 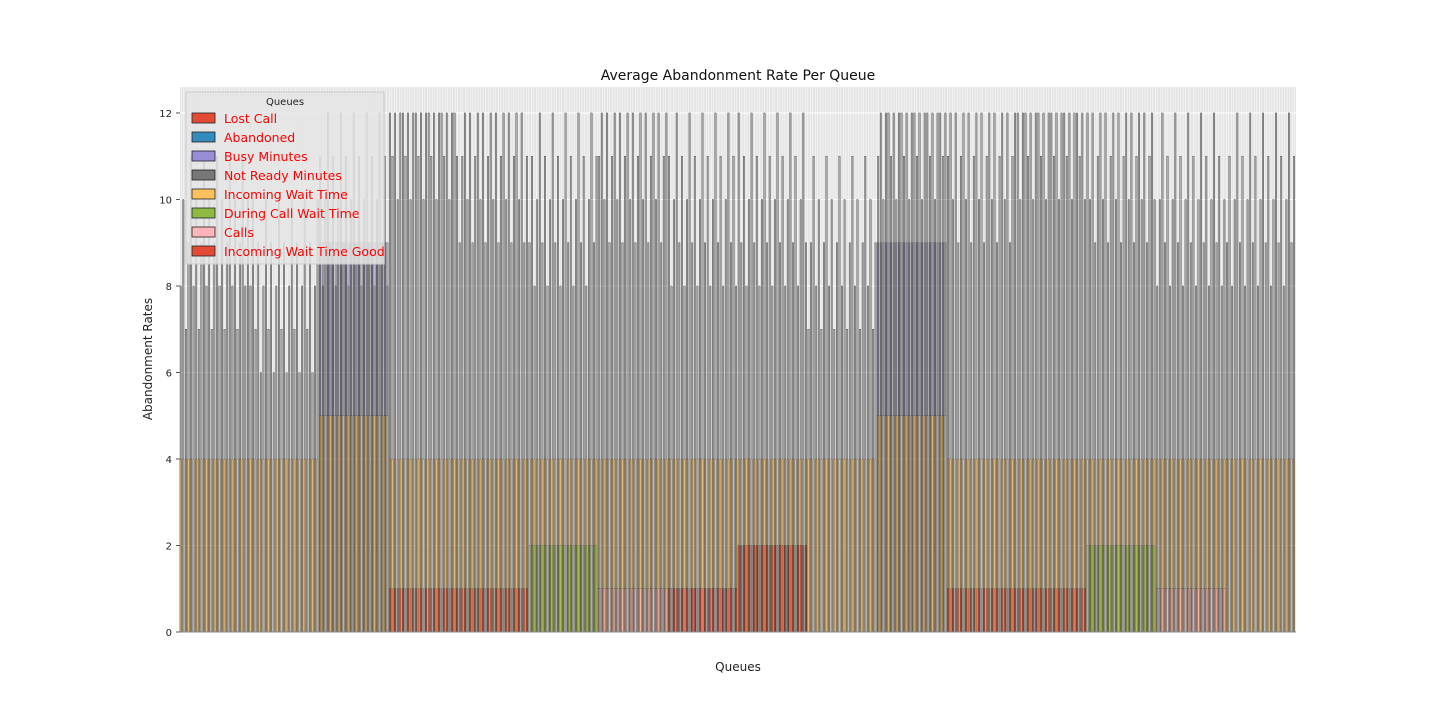 I want to click on y-axis-label: Abandonment Rates, so click(x=148, y=359).